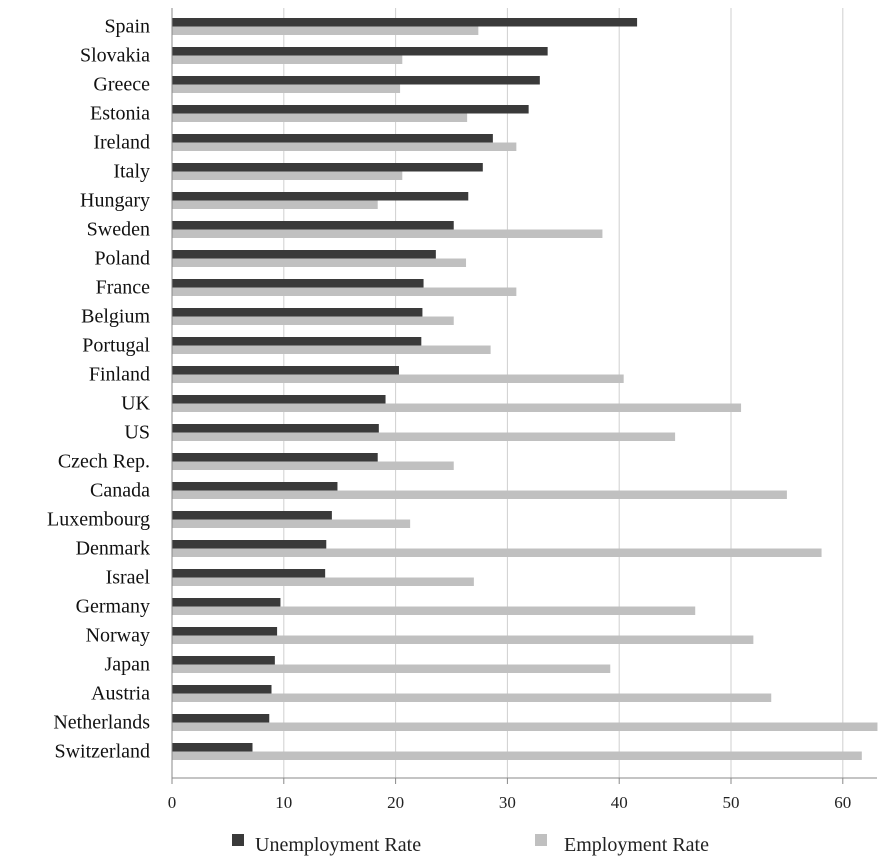  Describe the element at coordinates (135, 404) in the screenshot. I see `category-label: UK` at that location.